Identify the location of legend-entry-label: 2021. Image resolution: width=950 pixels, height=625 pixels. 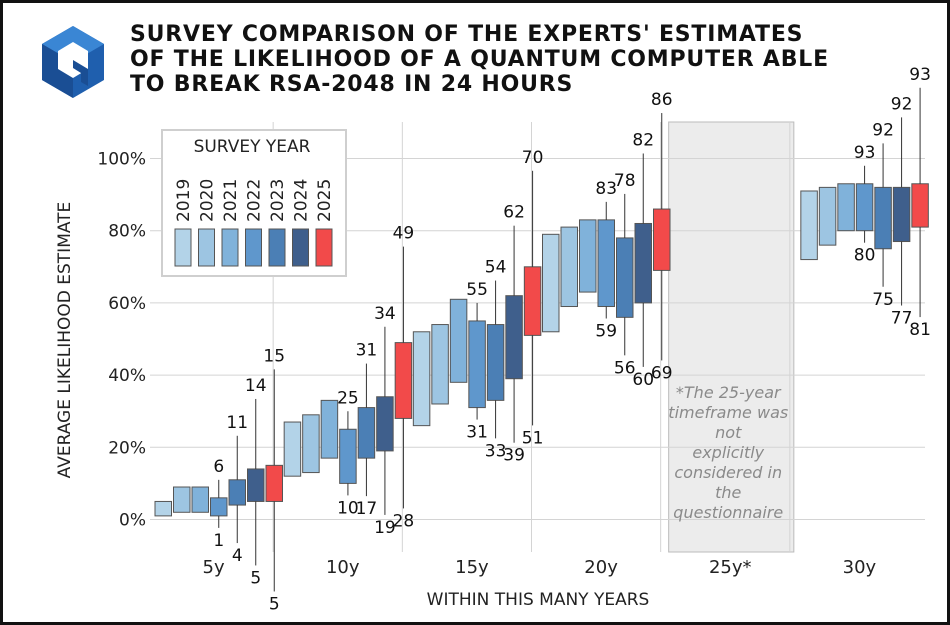
(231, 200).